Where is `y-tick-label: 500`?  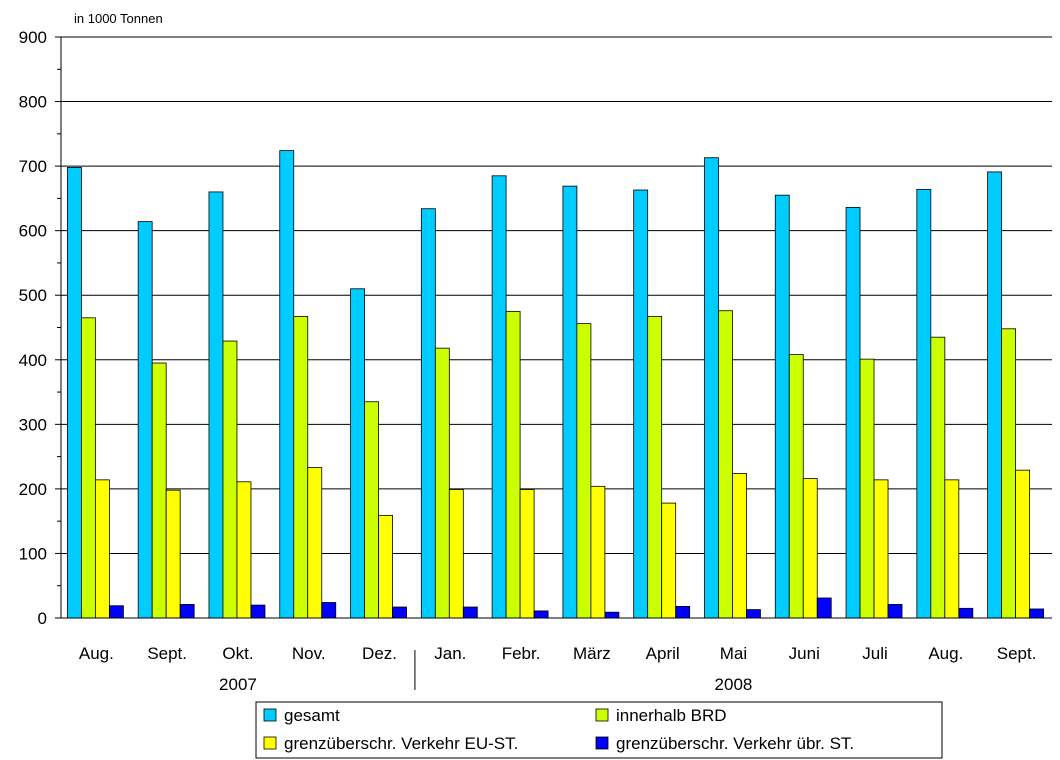 y-tick-label: 500 is located at coordinates (33, 295).